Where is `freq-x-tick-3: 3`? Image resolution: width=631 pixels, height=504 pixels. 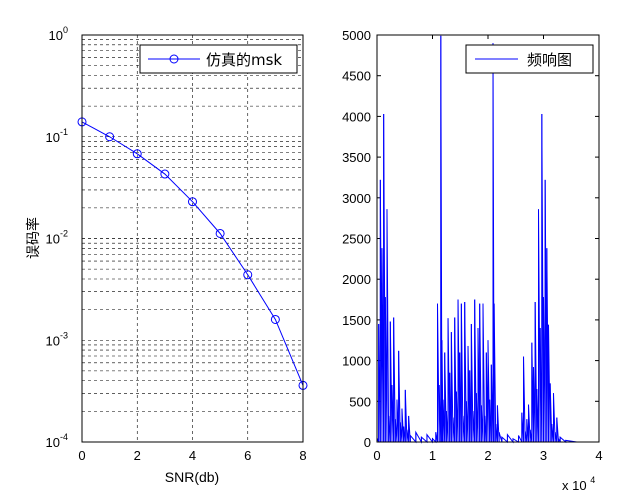
freq-x-tick-3: 3 is located at coordinates (543, 455).